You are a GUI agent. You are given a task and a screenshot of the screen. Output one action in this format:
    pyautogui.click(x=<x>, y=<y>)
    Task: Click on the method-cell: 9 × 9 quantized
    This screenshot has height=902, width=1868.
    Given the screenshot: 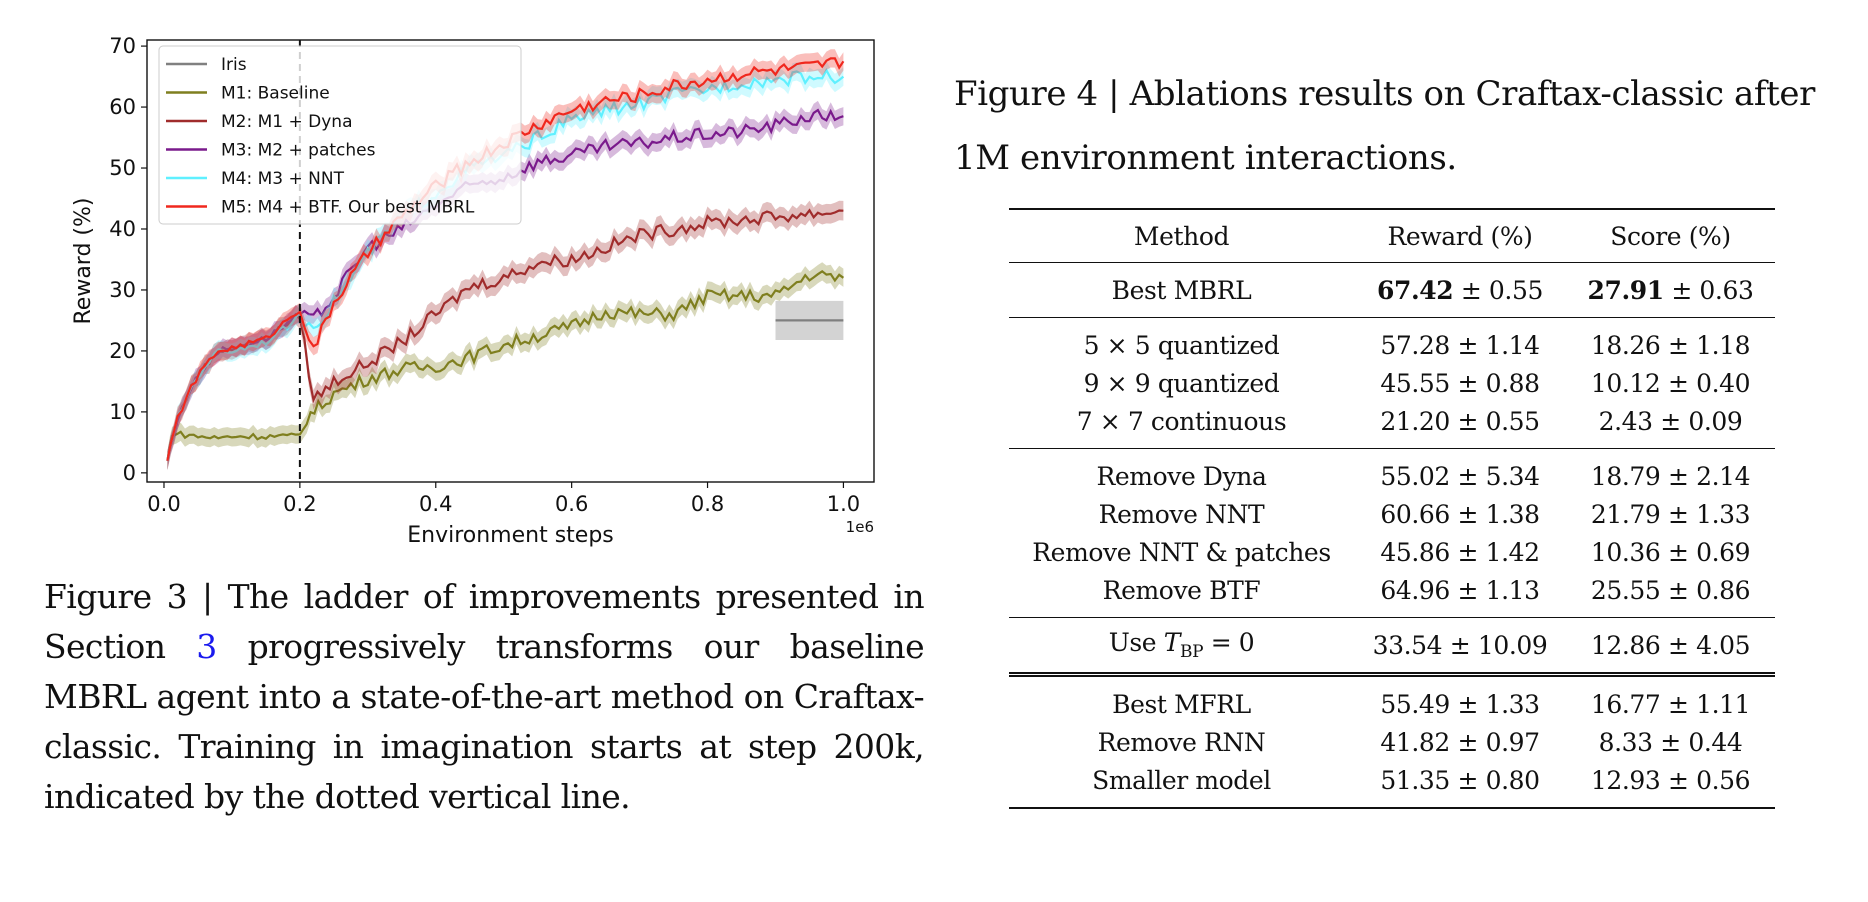 What is the action you would take?
    pyautogui.click(x=1181, y=383)
    